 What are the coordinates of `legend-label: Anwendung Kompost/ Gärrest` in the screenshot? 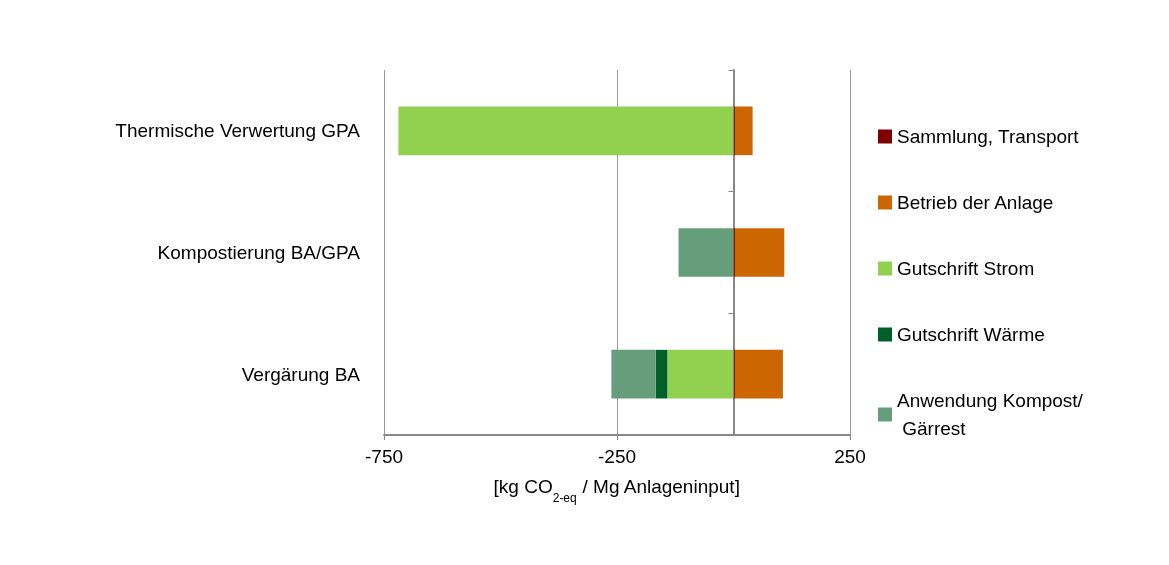 It's located at (990, 414).